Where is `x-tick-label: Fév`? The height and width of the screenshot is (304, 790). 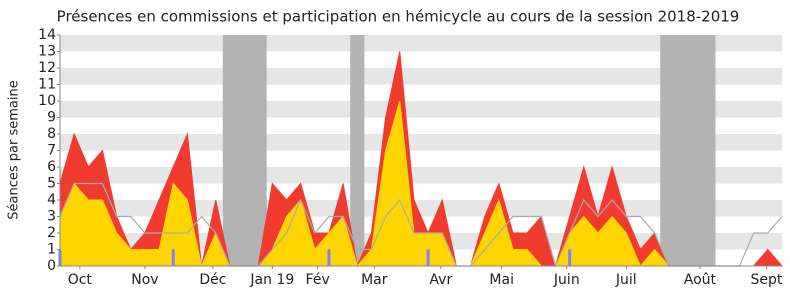
x-tick-label: Fév is located at coordinates (318, 280).